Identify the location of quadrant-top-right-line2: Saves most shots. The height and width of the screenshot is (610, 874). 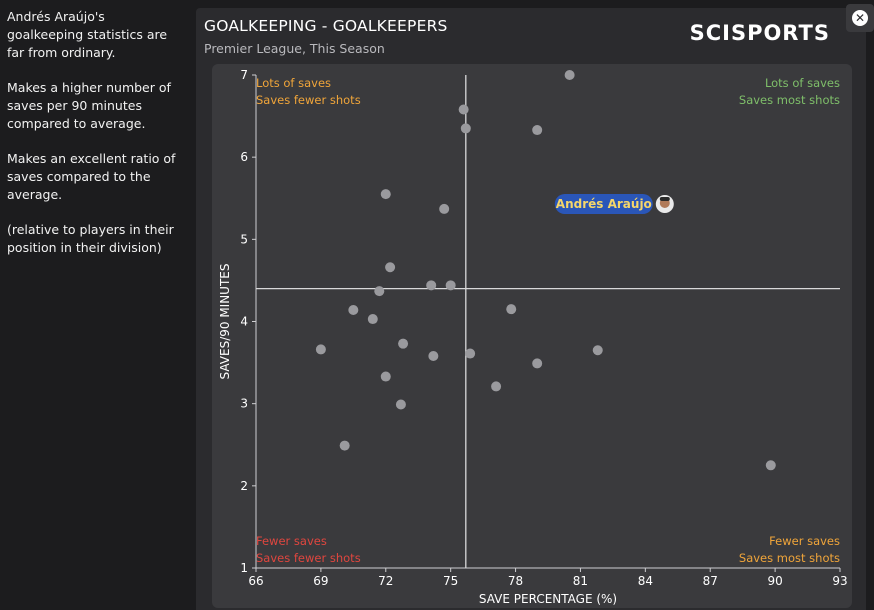
(789, 100).